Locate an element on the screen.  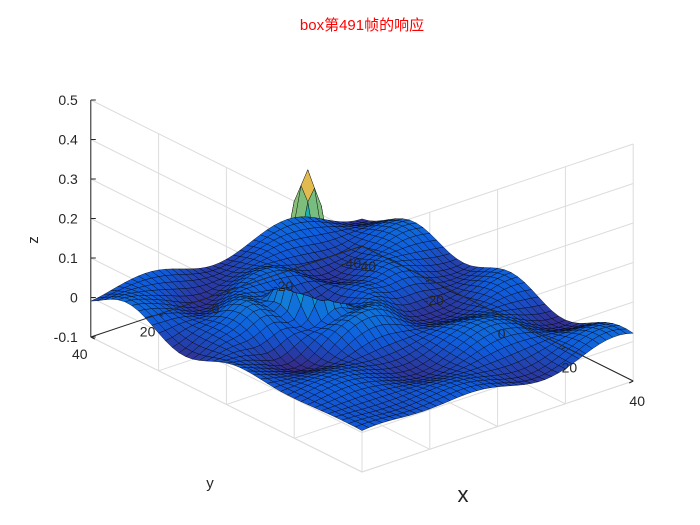
z-tick-label: 0 is located at coordinates (74, 298).